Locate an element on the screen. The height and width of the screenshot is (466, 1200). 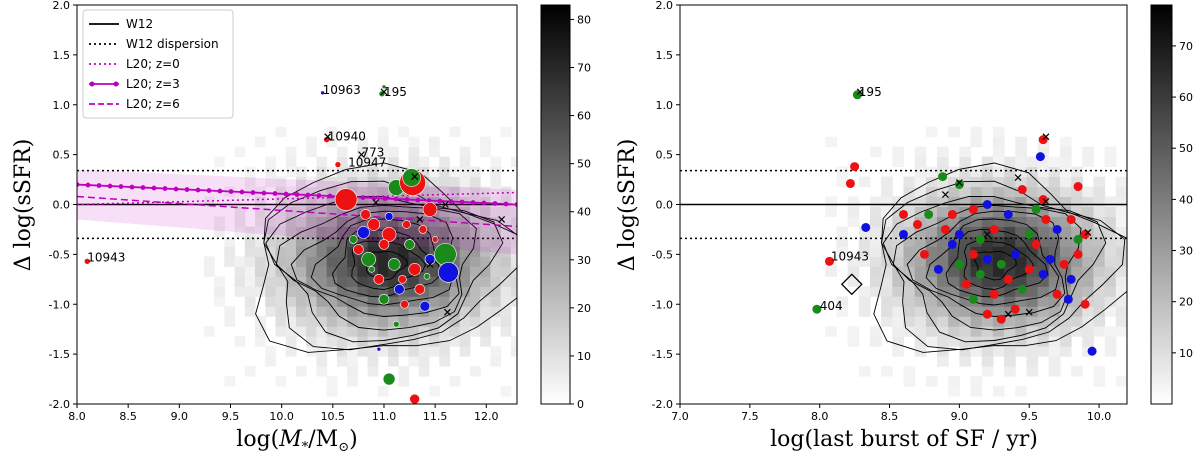
legend-label: L20; z=3 is located at coordinates (153, 84).